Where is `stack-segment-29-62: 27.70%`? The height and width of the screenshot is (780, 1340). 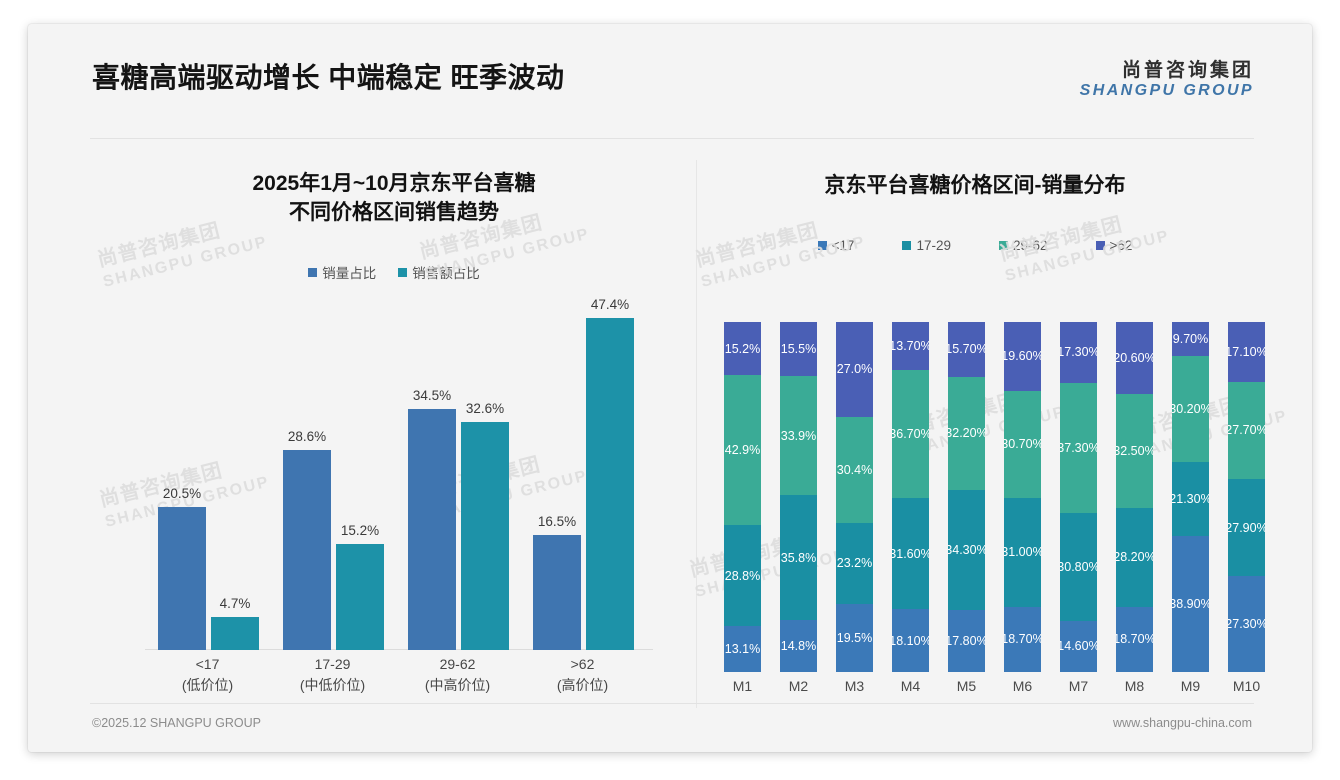 stack-segment-29-62: 27.70% is located at coordinates (1246, 430).